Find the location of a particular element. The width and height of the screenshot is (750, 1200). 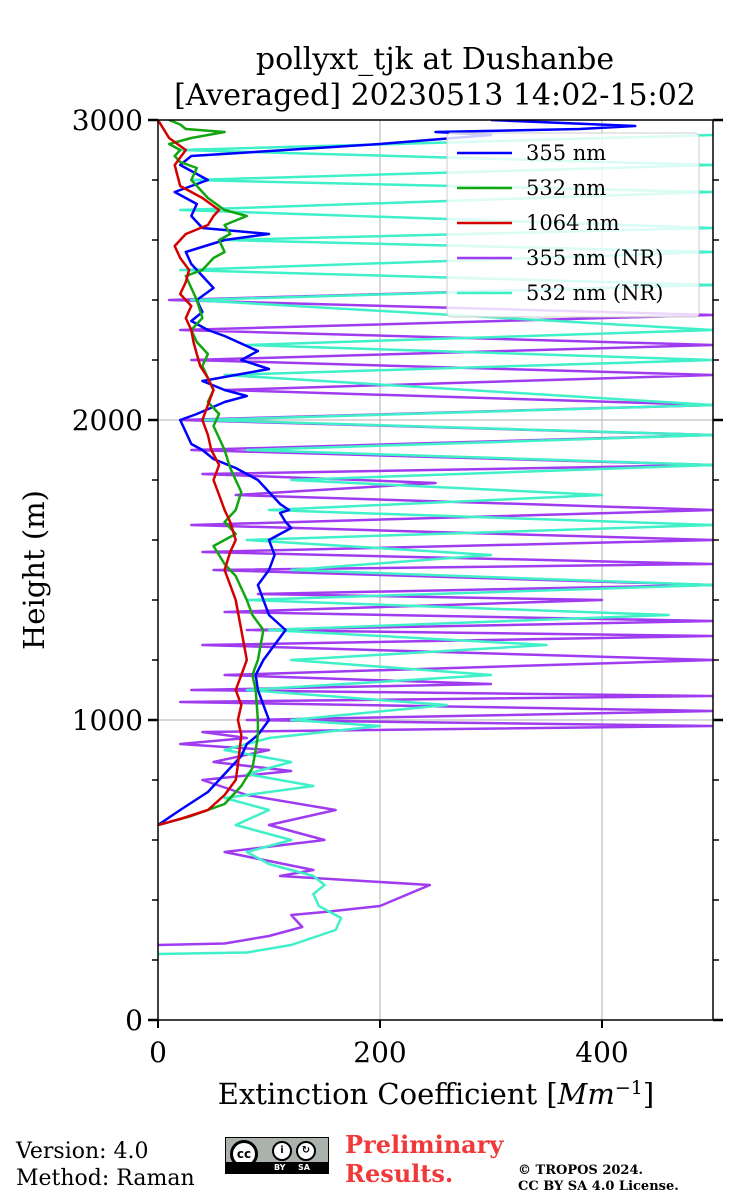

preliminary-notice: Preliminary Results. is located at coordinates (424, 1159).